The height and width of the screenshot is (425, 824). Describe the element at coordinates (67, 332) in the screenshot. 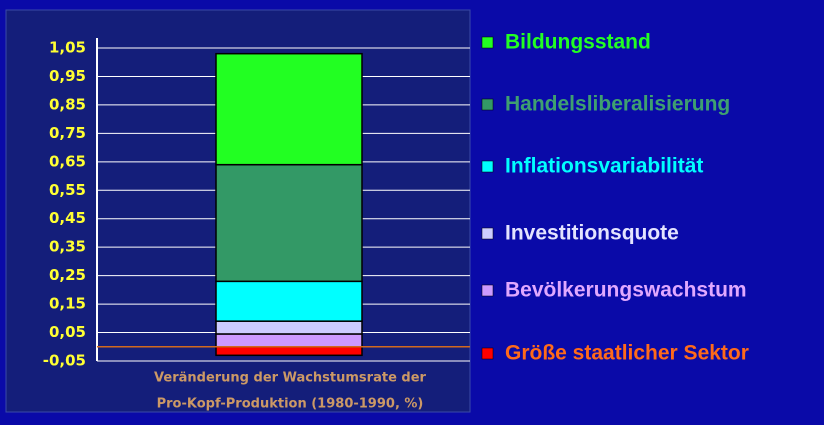

I see `y-tick-label: 0,05` at that location.